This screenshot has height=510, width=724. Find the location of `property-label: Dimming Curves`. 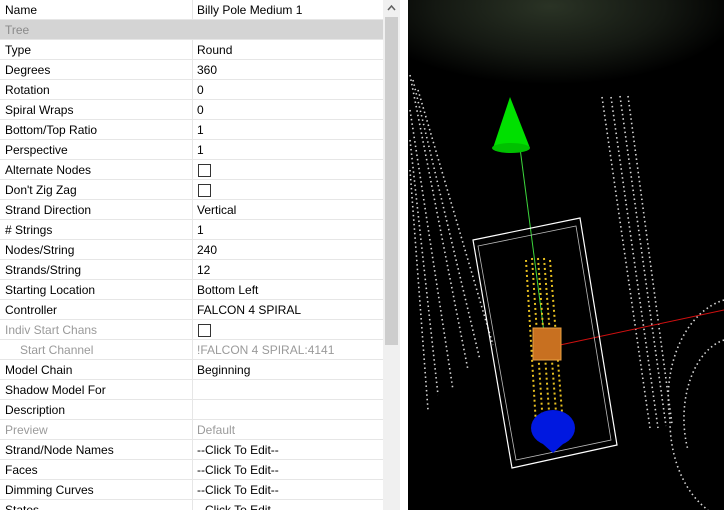

property-label: Dimming Curves is located at coordinates (49, 490).